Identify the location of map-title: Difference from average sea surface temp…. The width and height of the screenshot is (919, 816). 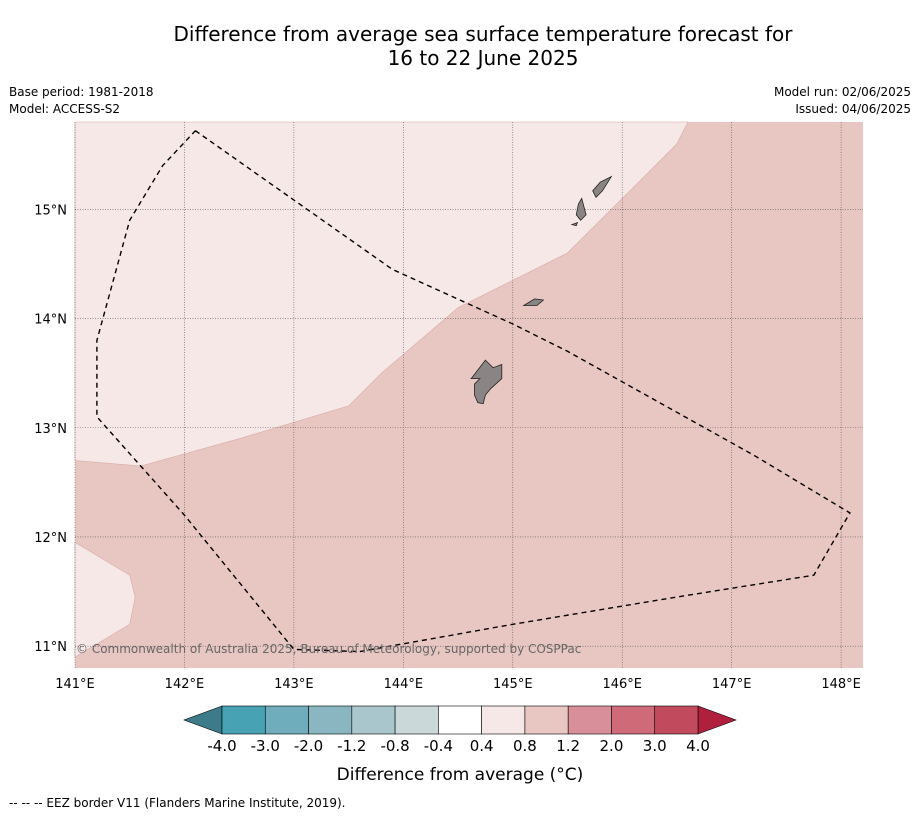
(459, 46).